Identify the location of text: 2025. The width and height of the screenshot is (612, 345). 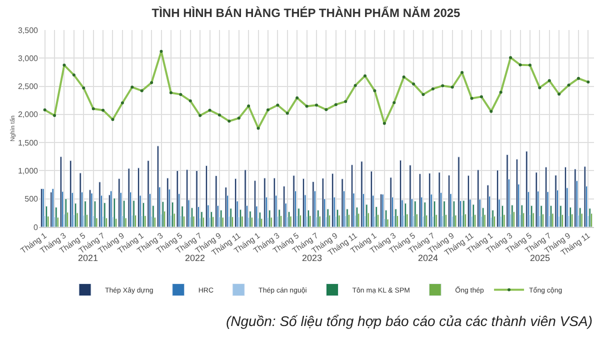
(540, 258).